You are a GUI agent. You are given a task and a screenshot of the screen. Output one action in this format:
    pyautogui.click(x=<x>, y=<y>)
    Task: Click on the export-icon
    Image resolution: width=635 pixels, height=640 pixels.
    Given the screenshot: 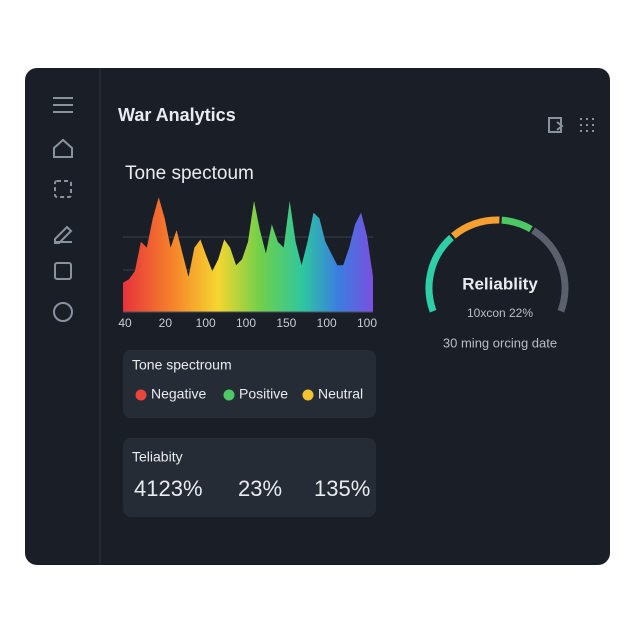 What is the action you would take?
    pyautogui.click(x=556, y=125)
    